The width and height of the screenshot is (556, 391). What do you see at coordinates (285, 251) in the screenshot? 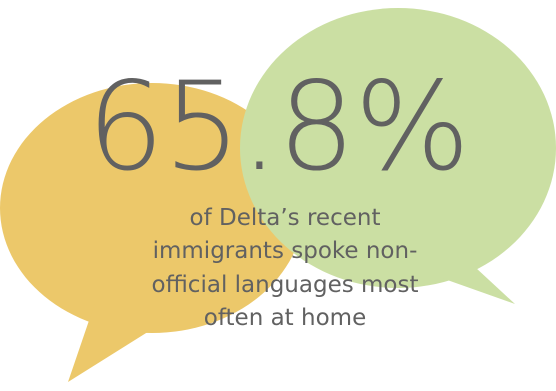
I see `caption-line: immigrants spoke non-` at bounding box center [285, 251].